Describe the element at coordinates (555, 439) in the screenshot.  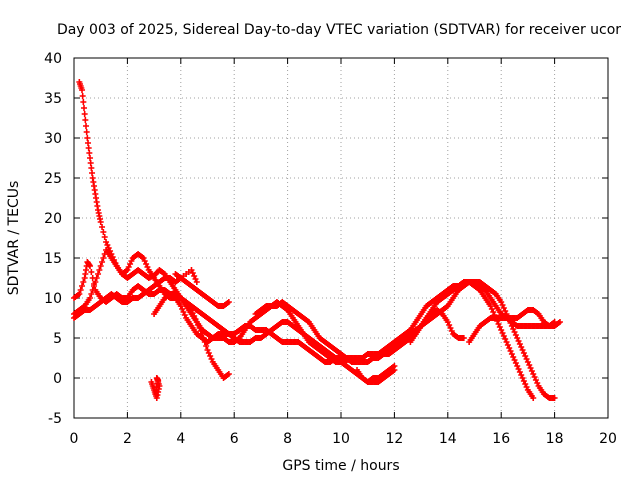
I see `x-tick-label: 18` at that location.